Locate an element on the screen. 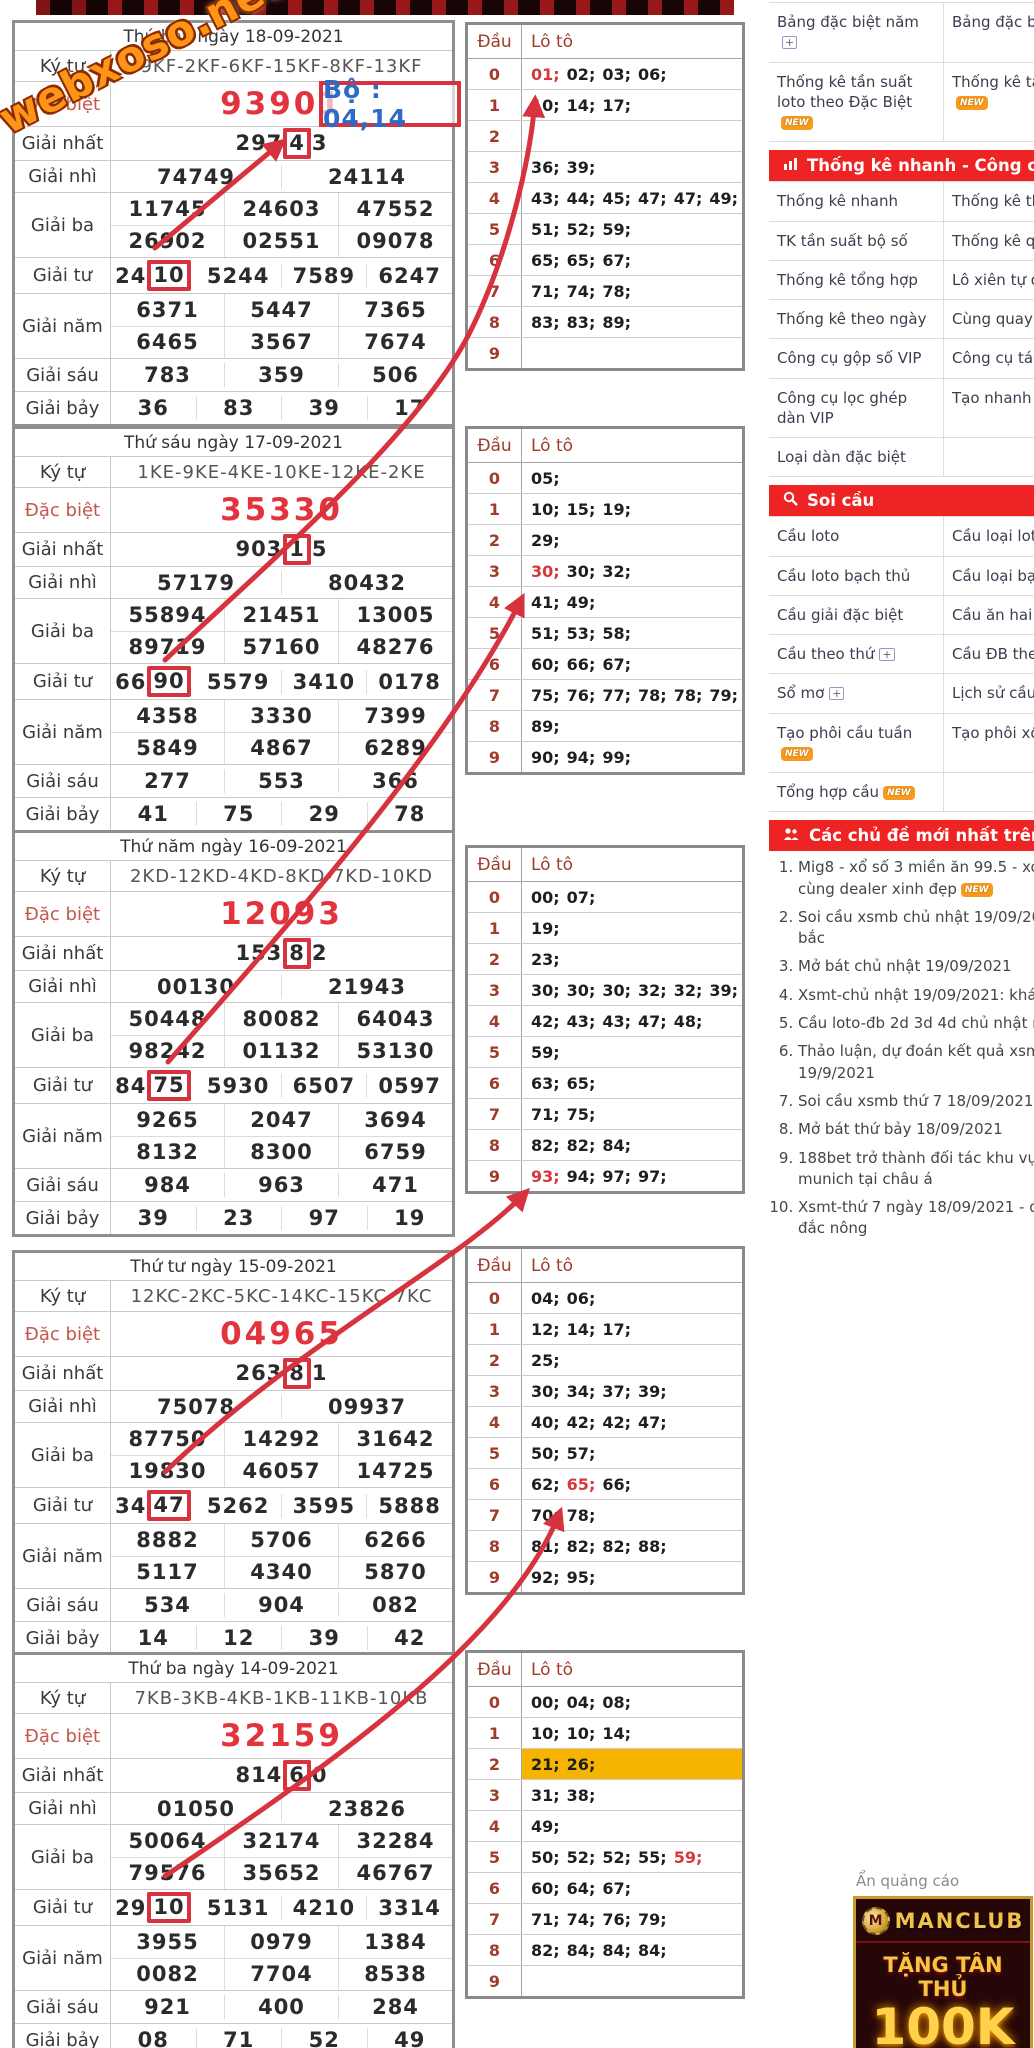  dau-digit: 6 is located at coordinates (495, 664).